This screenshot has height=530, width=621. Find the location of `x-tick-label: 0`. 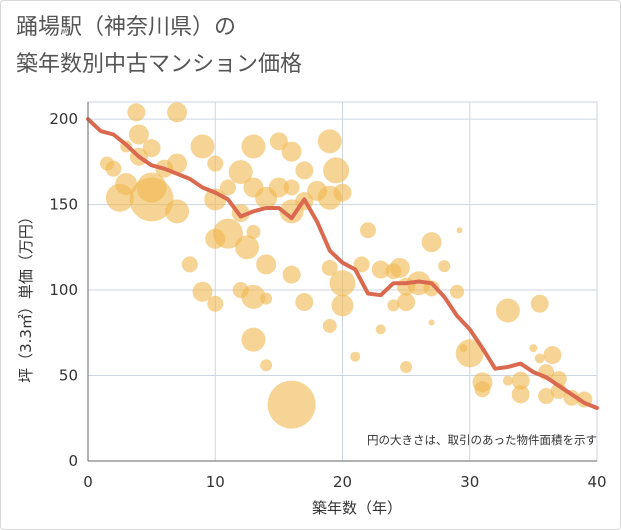

x-tick-label: 0 is located at coordinates (88, 482).